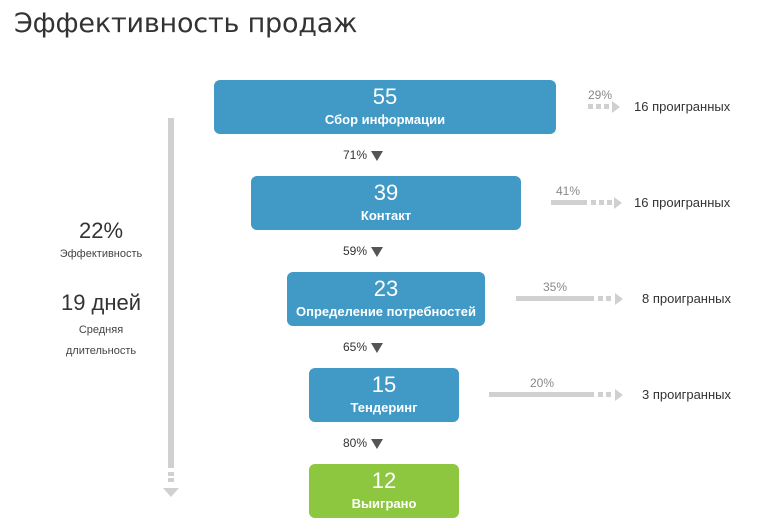  I want to click on conversion-value: 80%, so click(355, 443).